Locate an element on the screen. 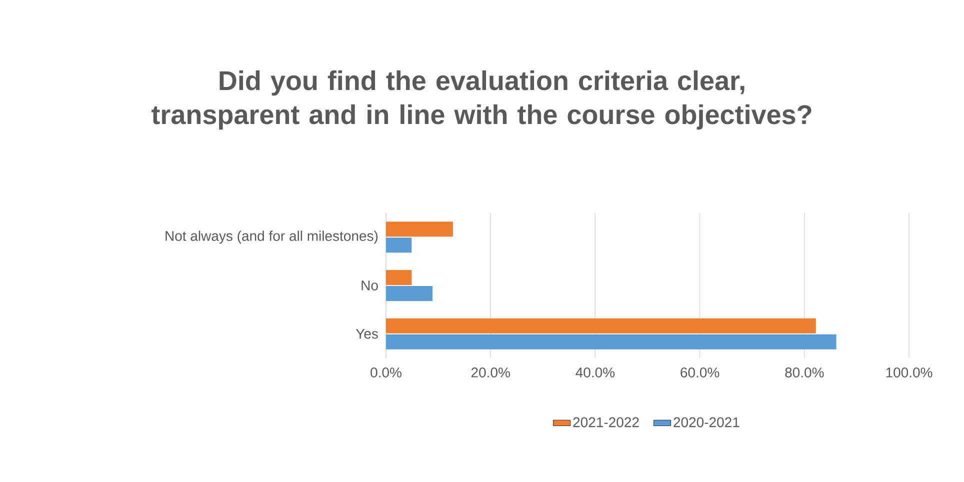 This screenshot has height=482, width=964. legend-label: 2021-2022 is located at coordinates (606, 422).